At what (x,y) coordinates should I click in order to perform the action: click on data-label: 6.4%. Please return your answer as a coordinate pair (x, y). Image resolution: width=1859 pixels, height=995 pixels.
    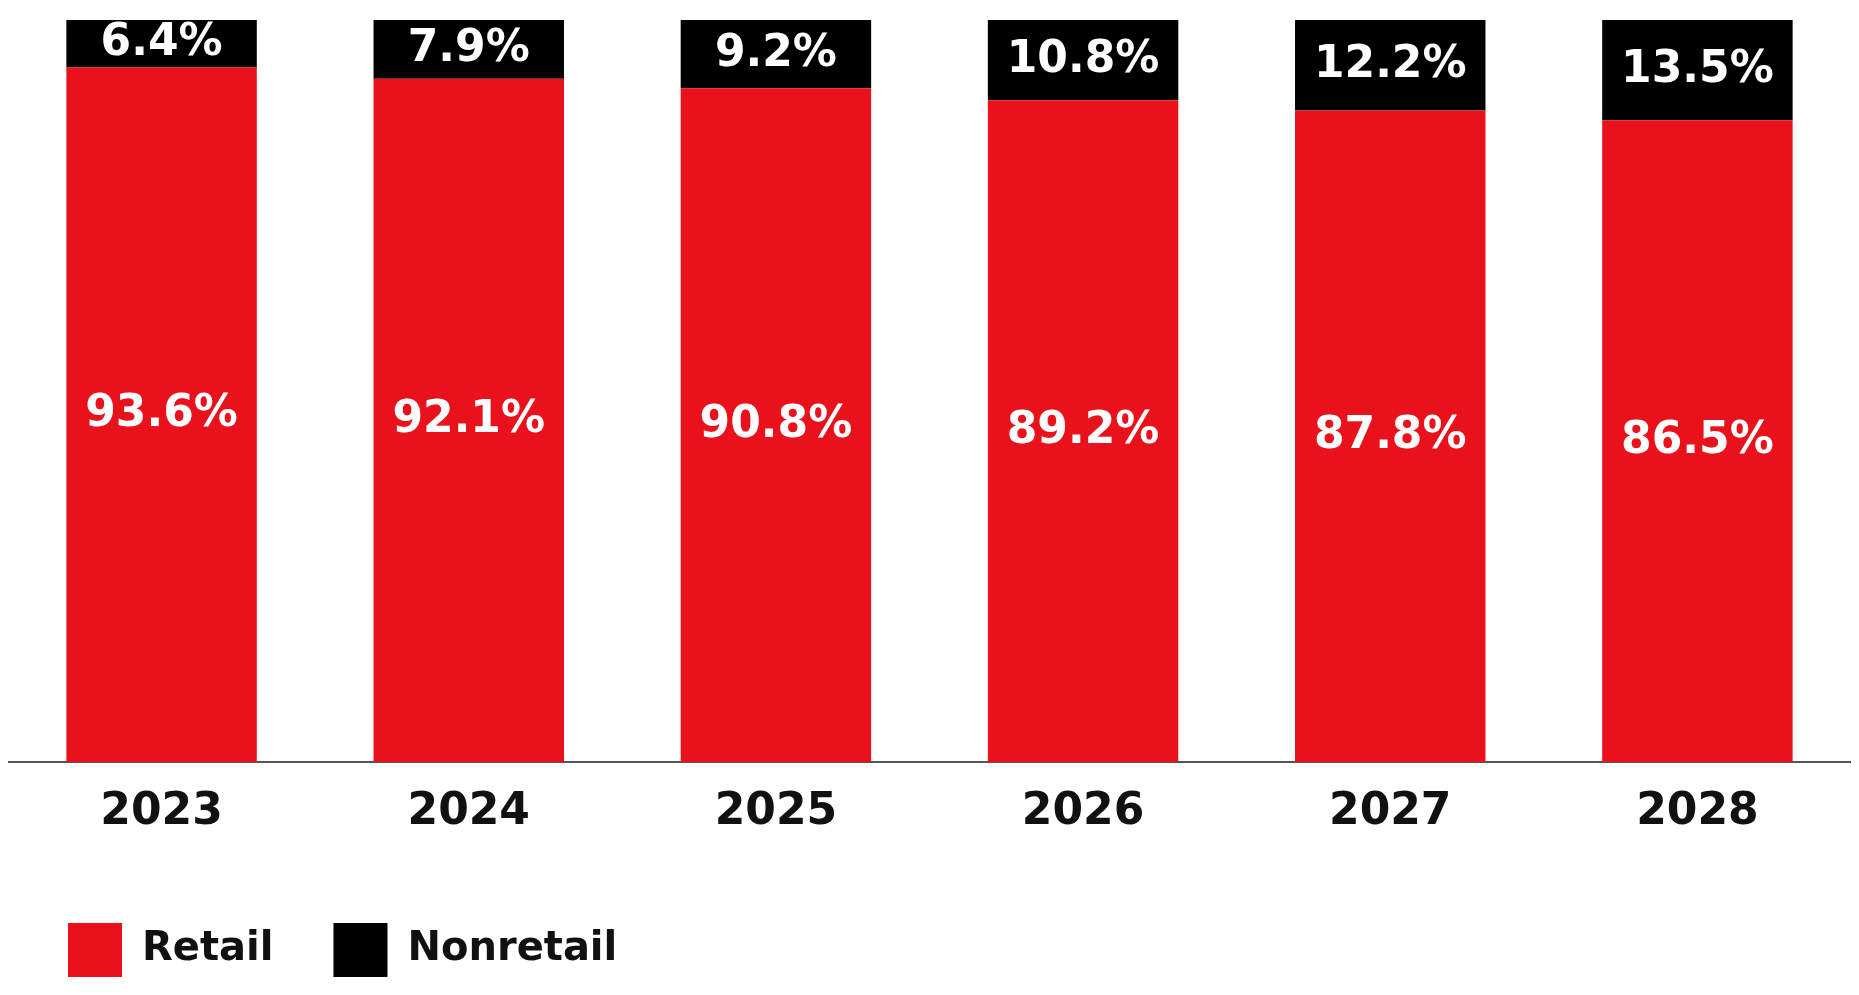
    Looking at the image, I should click on (161, 40).